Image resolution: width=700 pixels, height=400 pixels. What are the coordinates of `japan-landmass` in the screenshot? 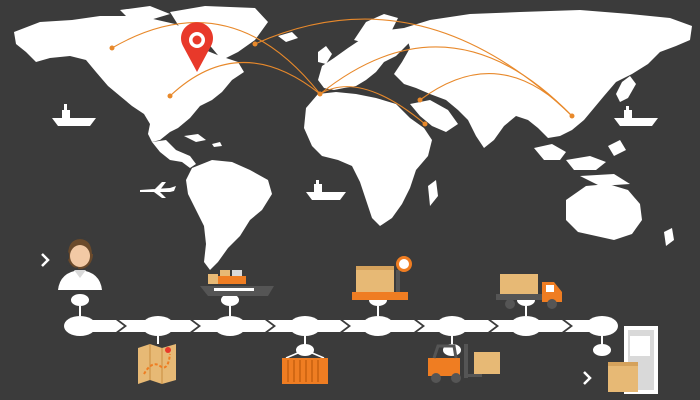 It's located at (626, 89).